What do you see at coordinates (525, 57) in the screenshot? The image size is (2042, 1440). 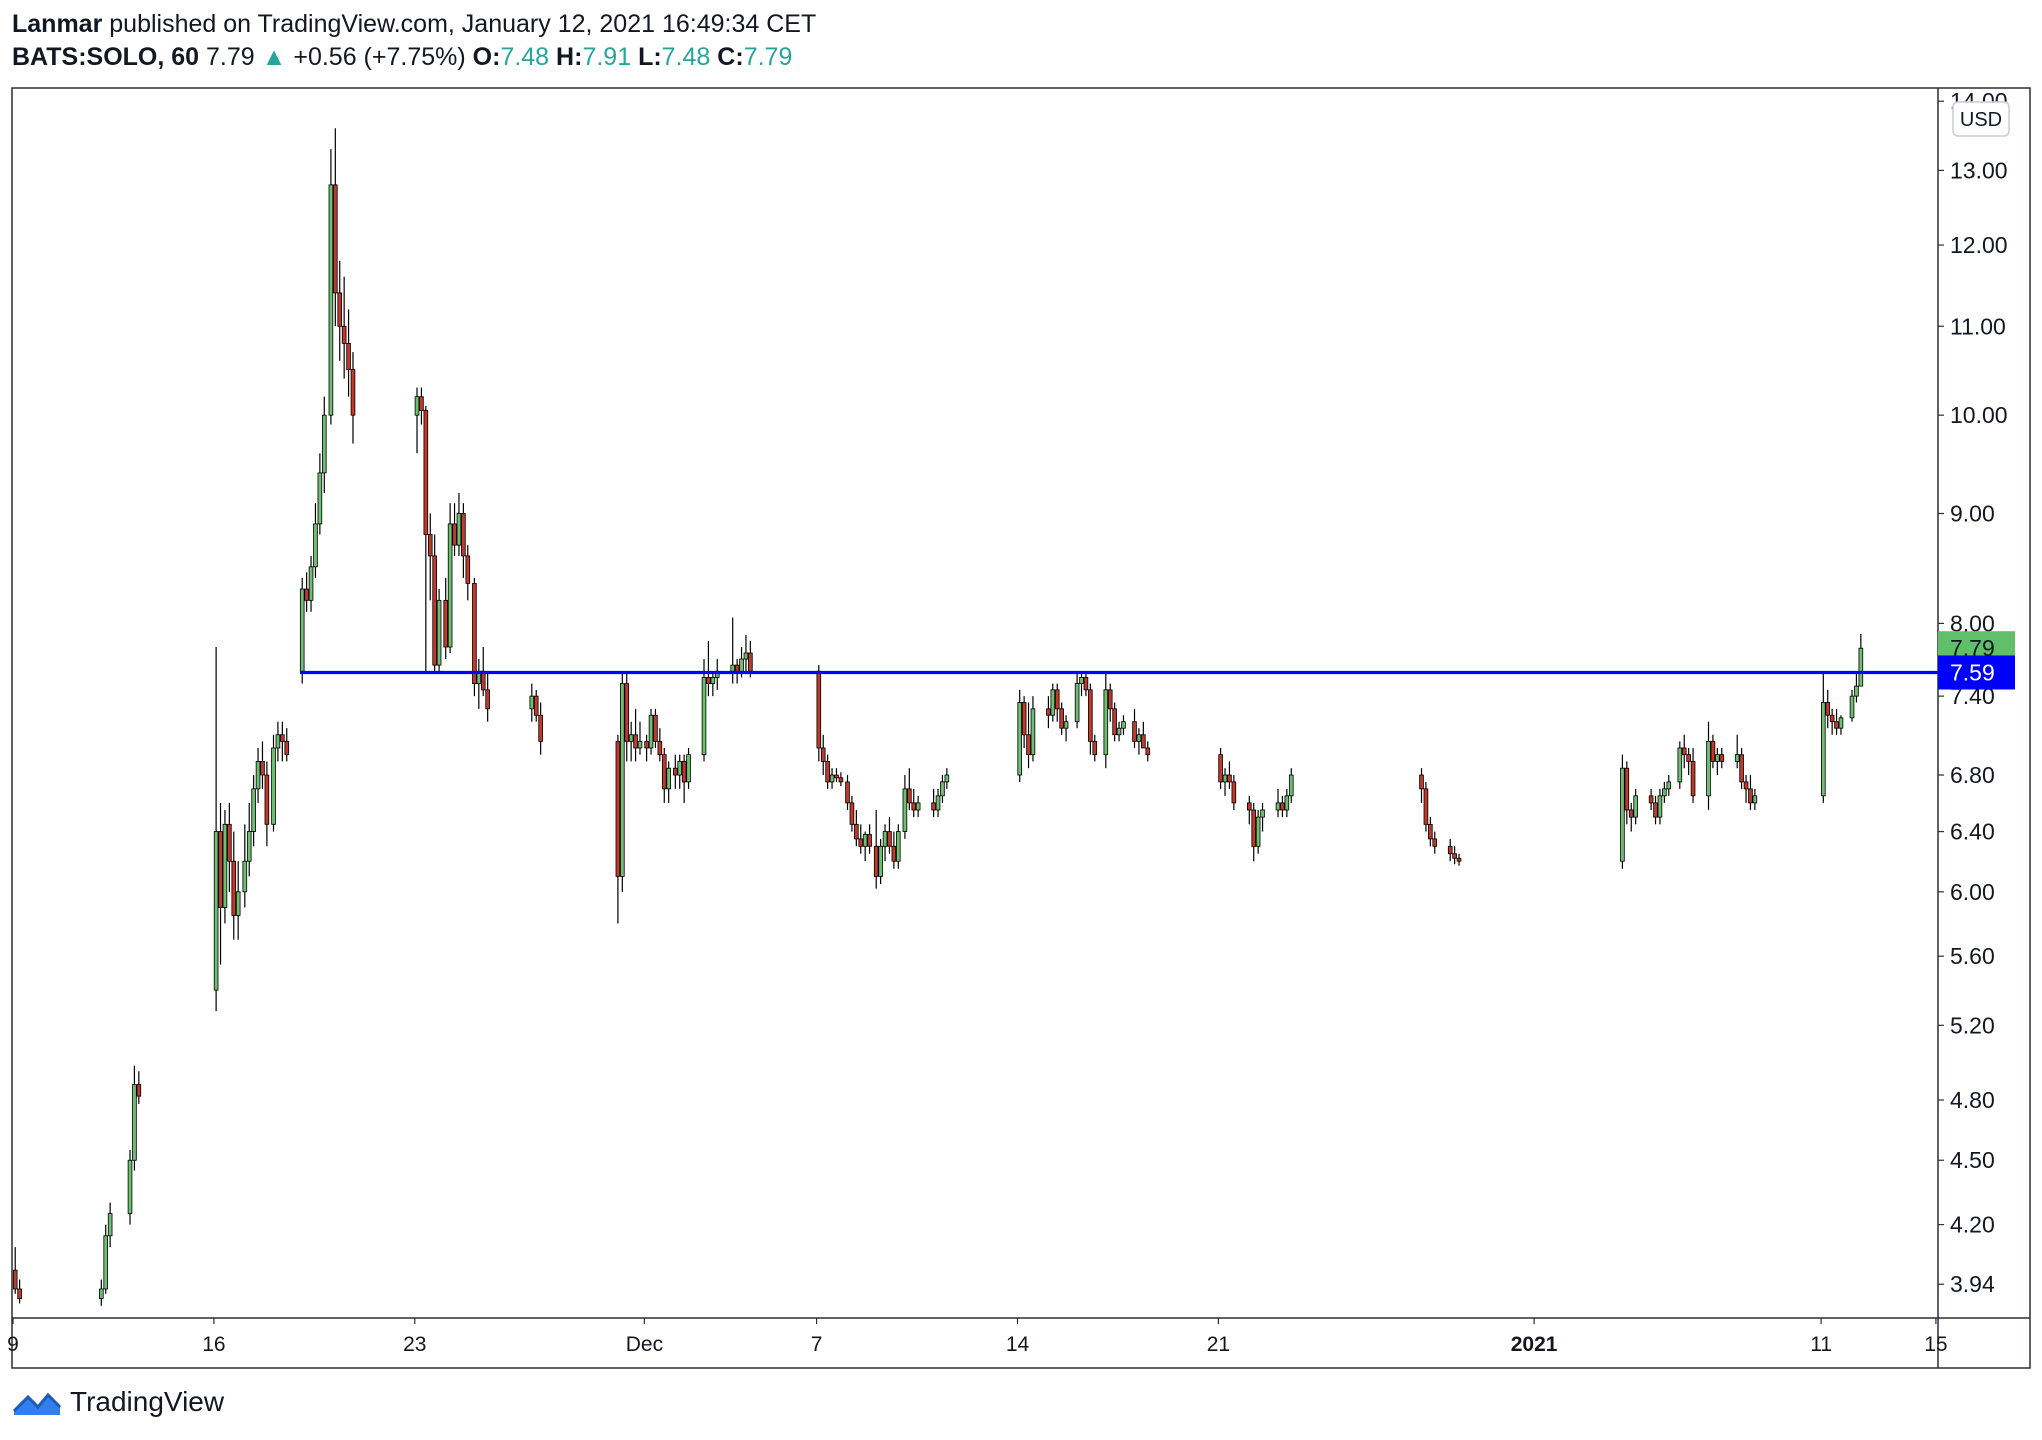 I see `open-value: 7.48` at bounding box center [525, 57].